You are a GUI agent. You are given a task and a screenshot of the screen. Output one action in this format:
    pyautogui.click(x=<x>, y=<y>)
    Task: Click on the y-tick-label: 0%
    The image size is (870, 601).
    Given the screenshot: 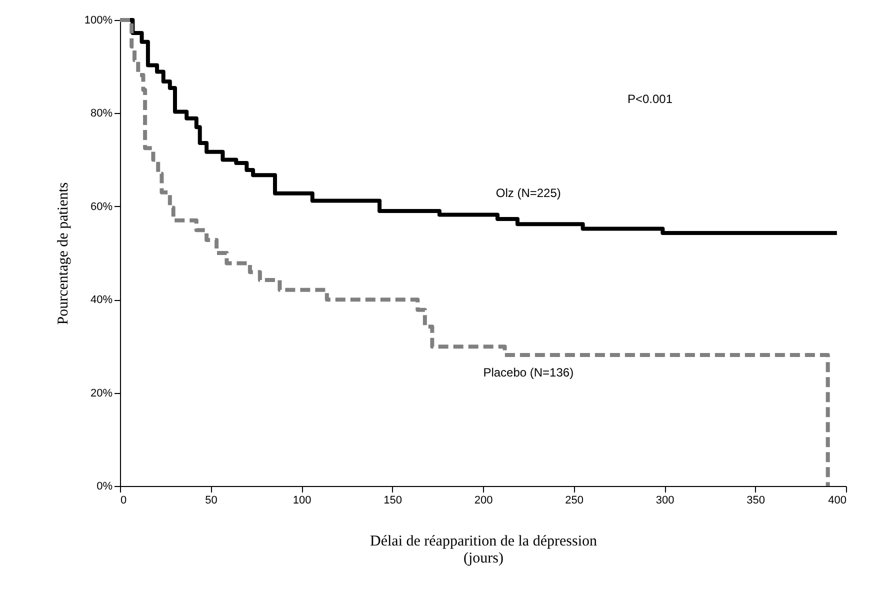 What is the action you would take?
    pyautogui.click(x=104, y=486)
    